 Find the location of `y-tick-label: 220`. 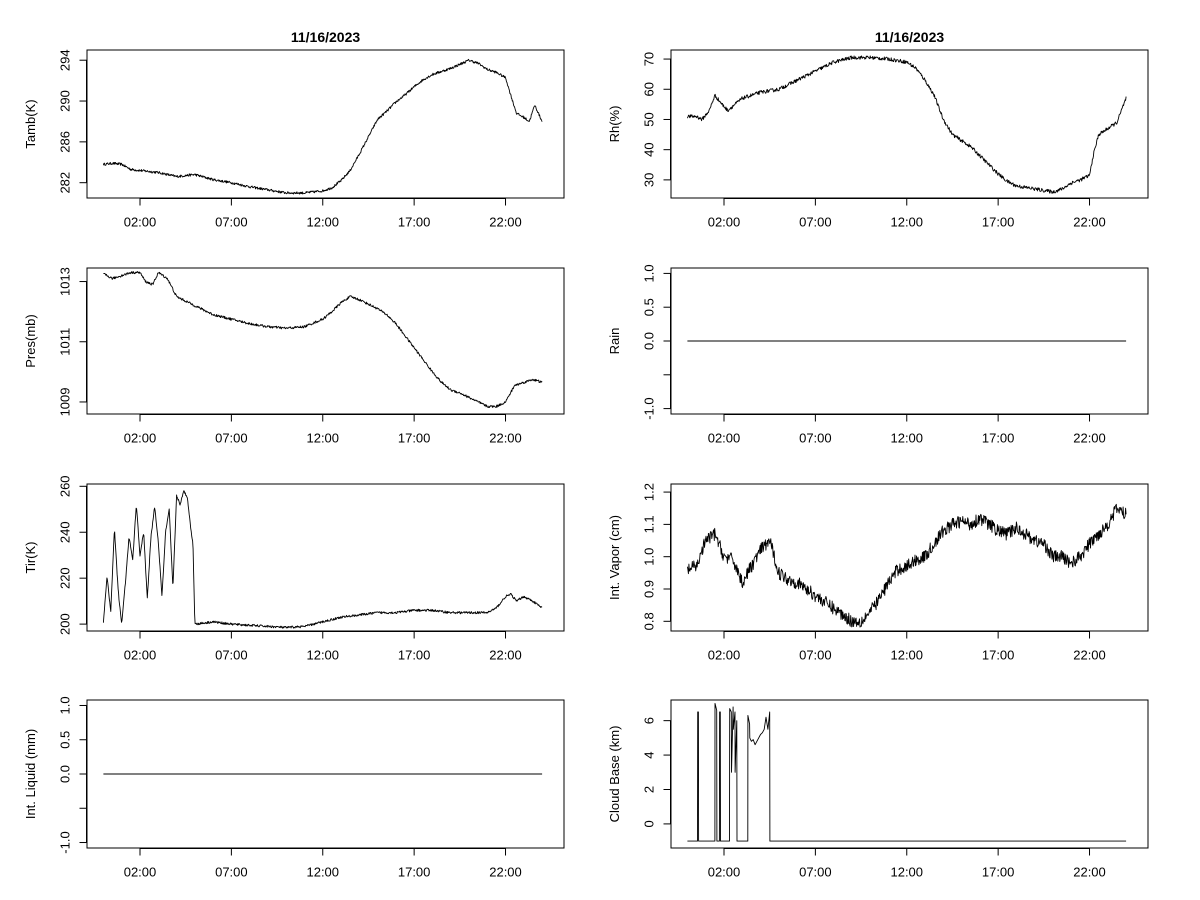

y-tick-label: 220 is located at coordinates (65, 578).